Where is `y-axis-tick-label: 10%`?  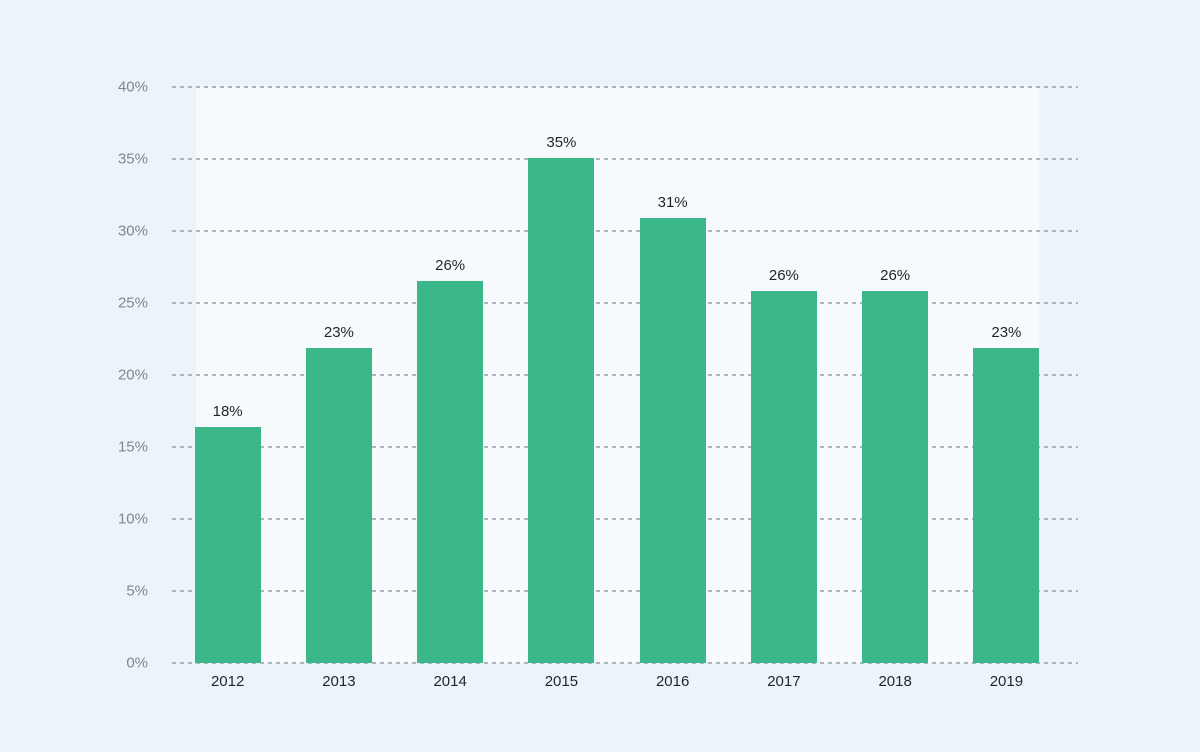 y-axis-tick-label: 10% is located at coordinates (132, 519).